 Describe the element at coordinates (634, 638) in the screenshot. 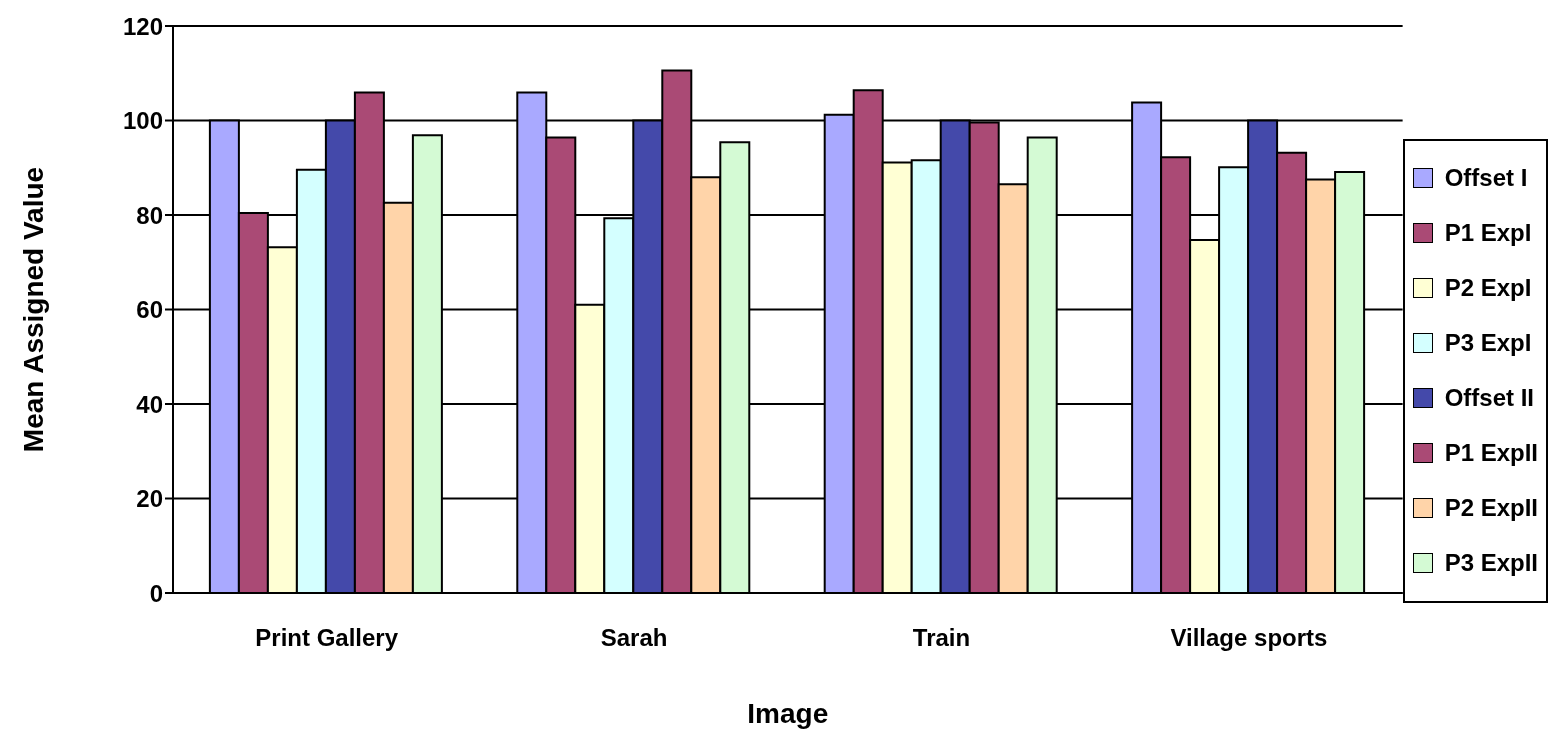

I see `x-tick-label: Sarah` at that location.